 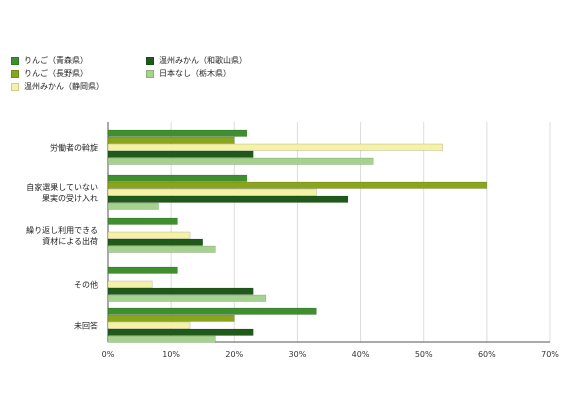 I want to click on legend-item: 日本なし（栃木県）, so click(x=188, y=74).